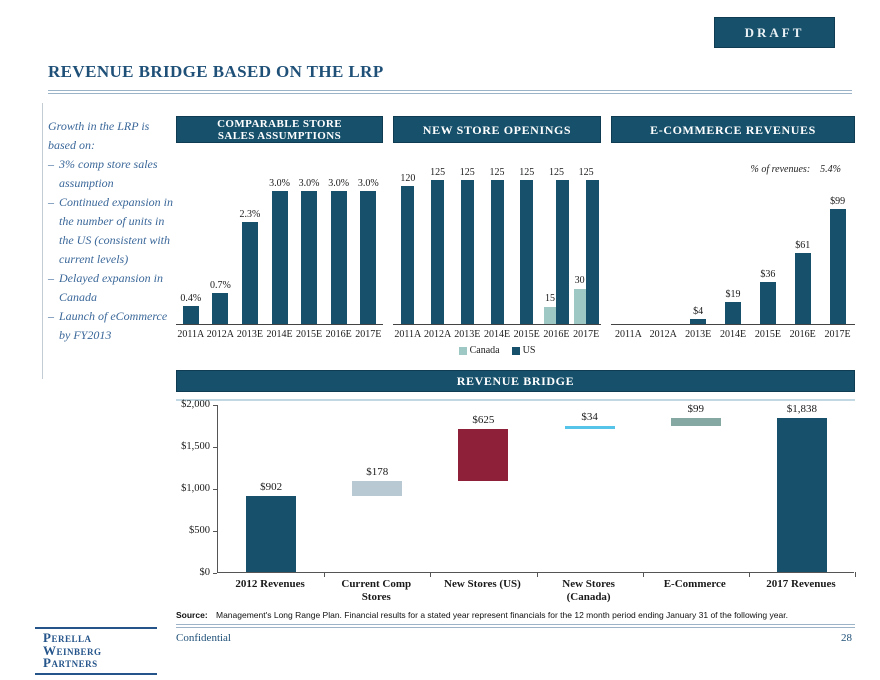 This screenshot has height=680, width=880. I want to click on canada-bar: 15, so click(549, 308).